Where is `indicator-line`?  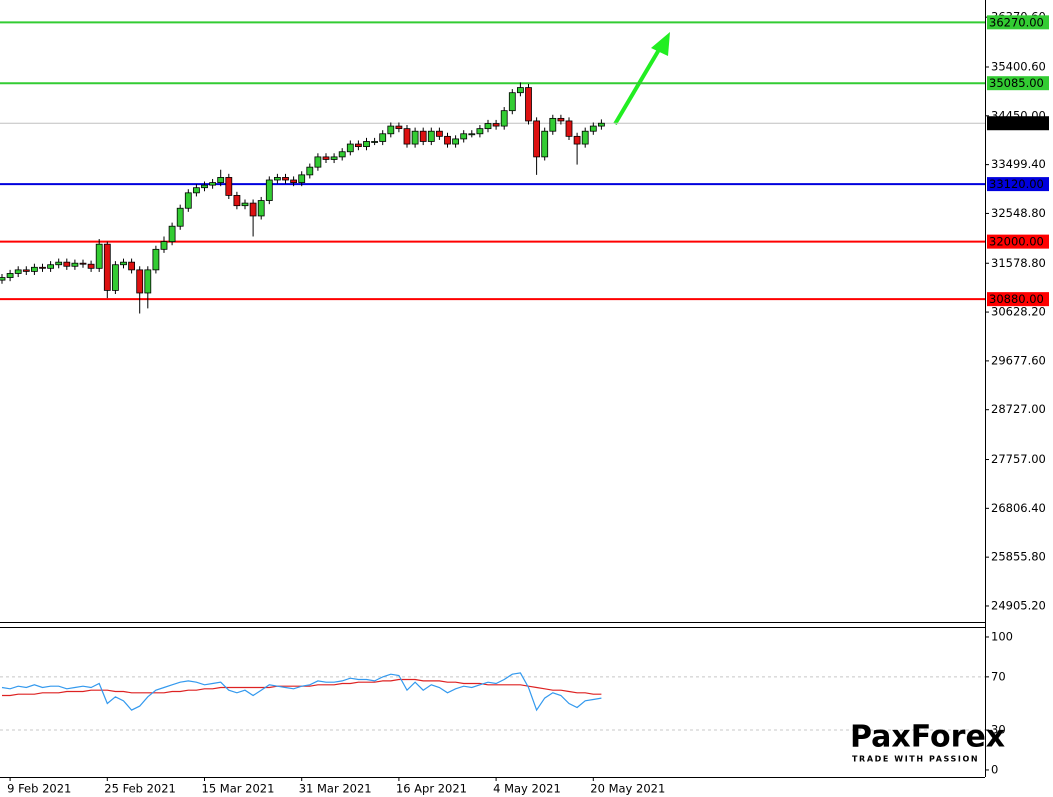 indicator-line is located at coordinates (301, 692).